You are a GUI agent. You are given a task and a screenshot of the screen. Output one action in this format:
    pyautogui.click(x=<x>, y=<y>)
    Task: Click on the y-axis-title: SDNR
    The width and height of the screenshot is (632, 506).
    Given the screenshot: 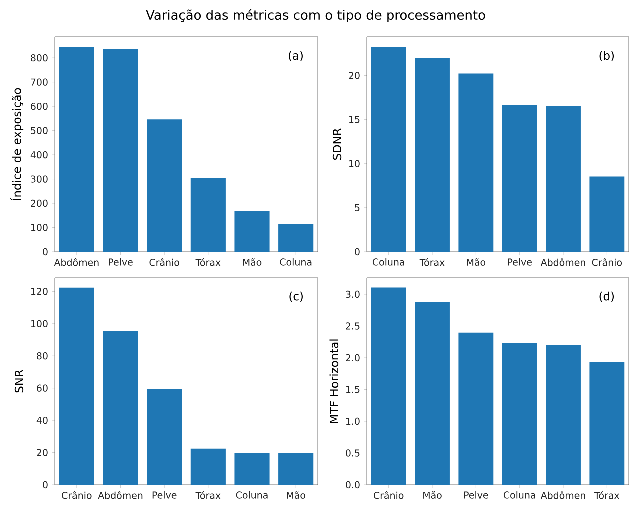 What is the action you would take?
    pyautogui.click(x=337, y=144)
    